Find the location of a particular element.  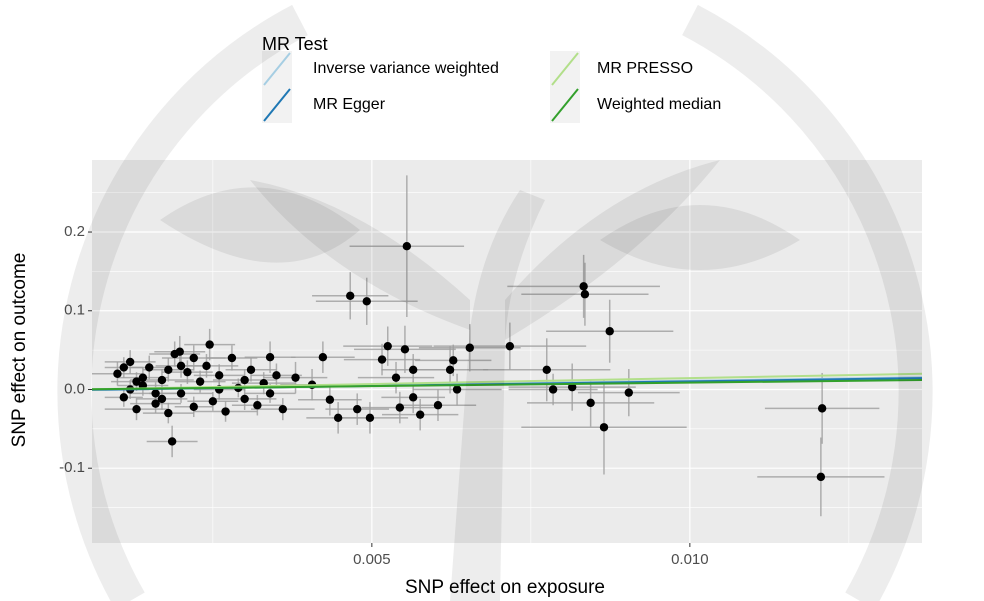

y-tick-label: 0.2 is located at coordinates (74, 231).